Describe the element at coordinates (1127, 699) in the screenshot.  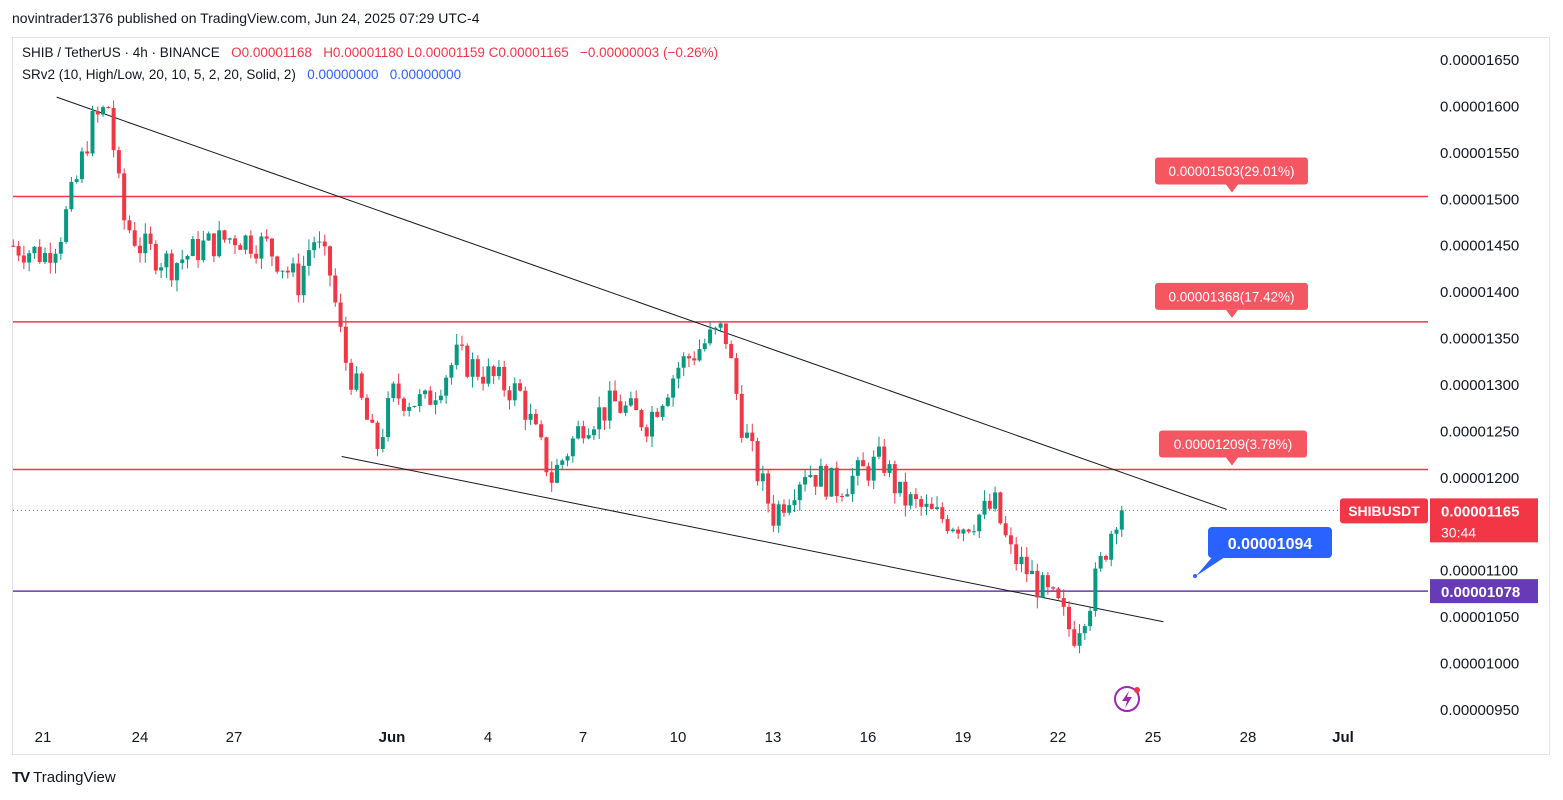
I see `lightning-icon-bolt` at that location.